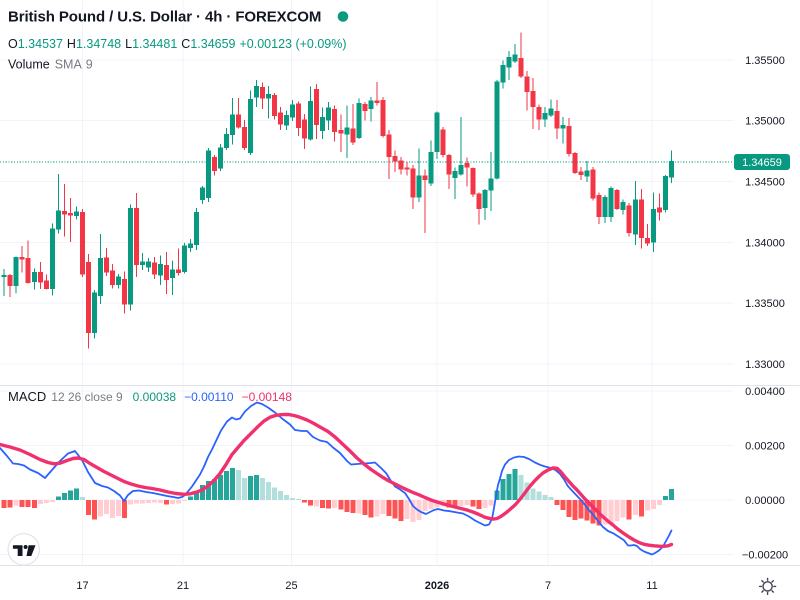 The image size is (800, 600). What do you see at coordinates (762, 163) in the screenshot?
I see `svg-text: 1.34659` at bounding box center [762, 163].